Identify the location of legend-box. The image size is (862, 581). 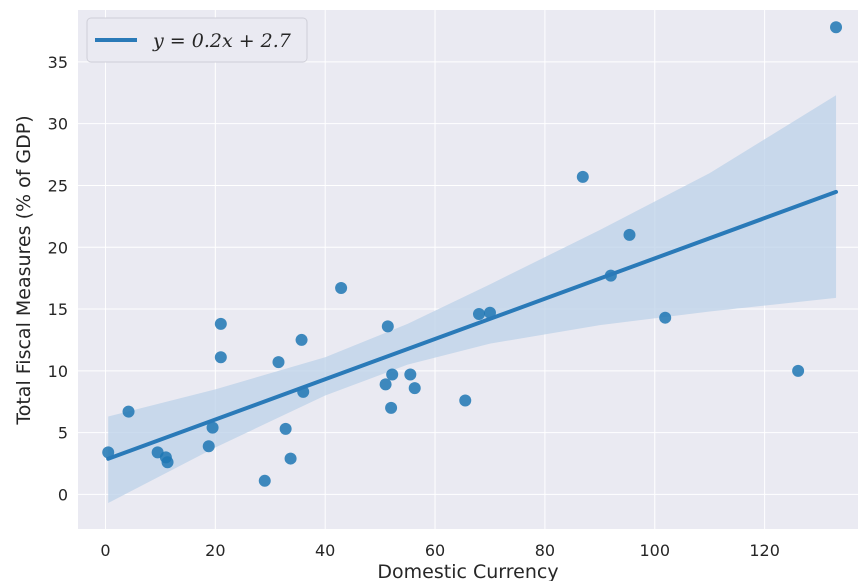
(197, 40).